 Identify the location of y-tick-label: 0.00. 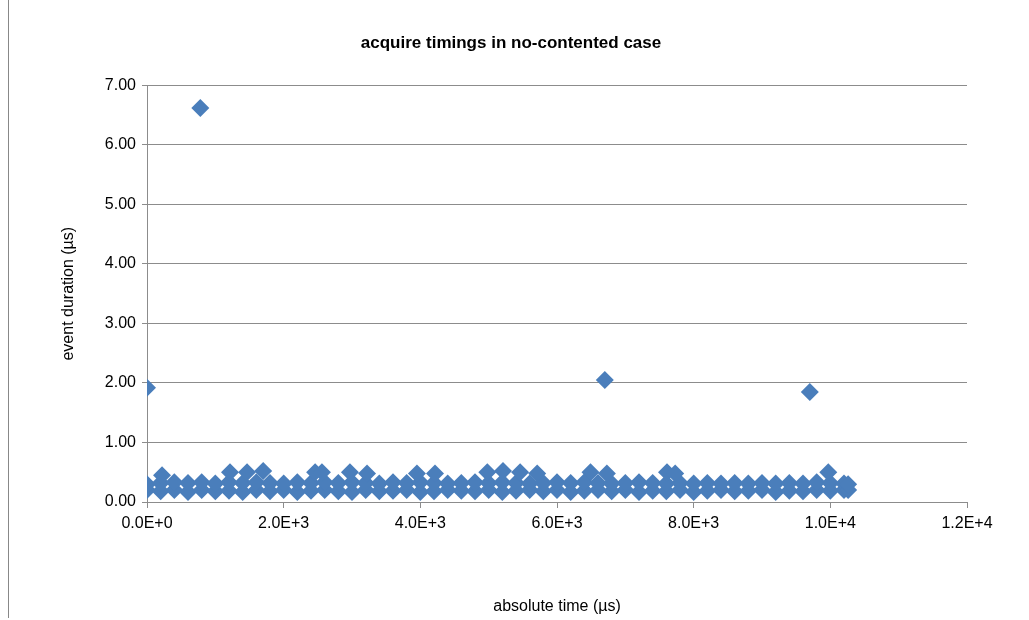
(120, 501).